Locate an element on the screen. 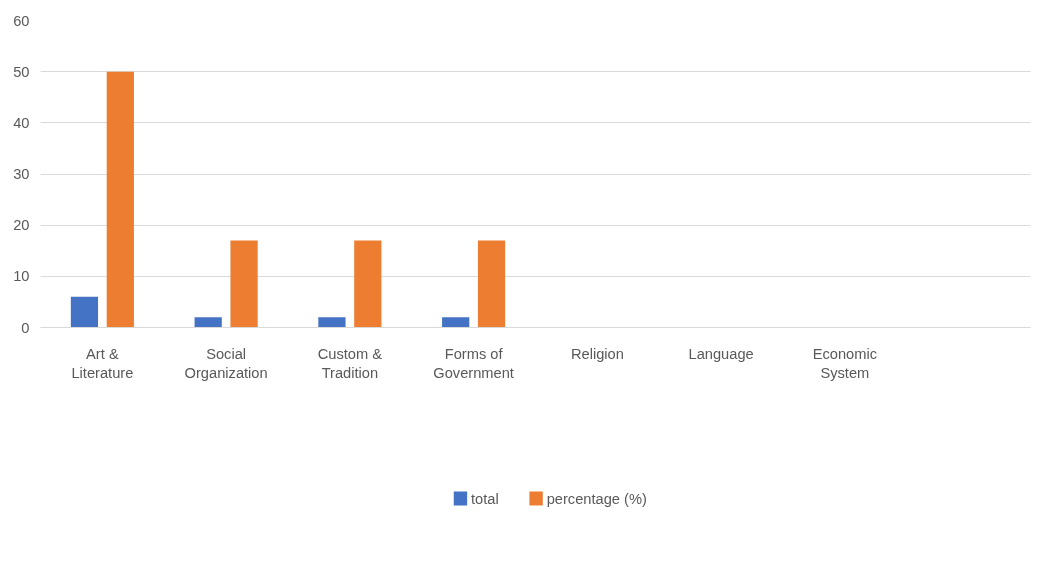 This screenshot has height=581, width=1059. x-tick-label: Forms of Government is located at coordinates (473, 363).